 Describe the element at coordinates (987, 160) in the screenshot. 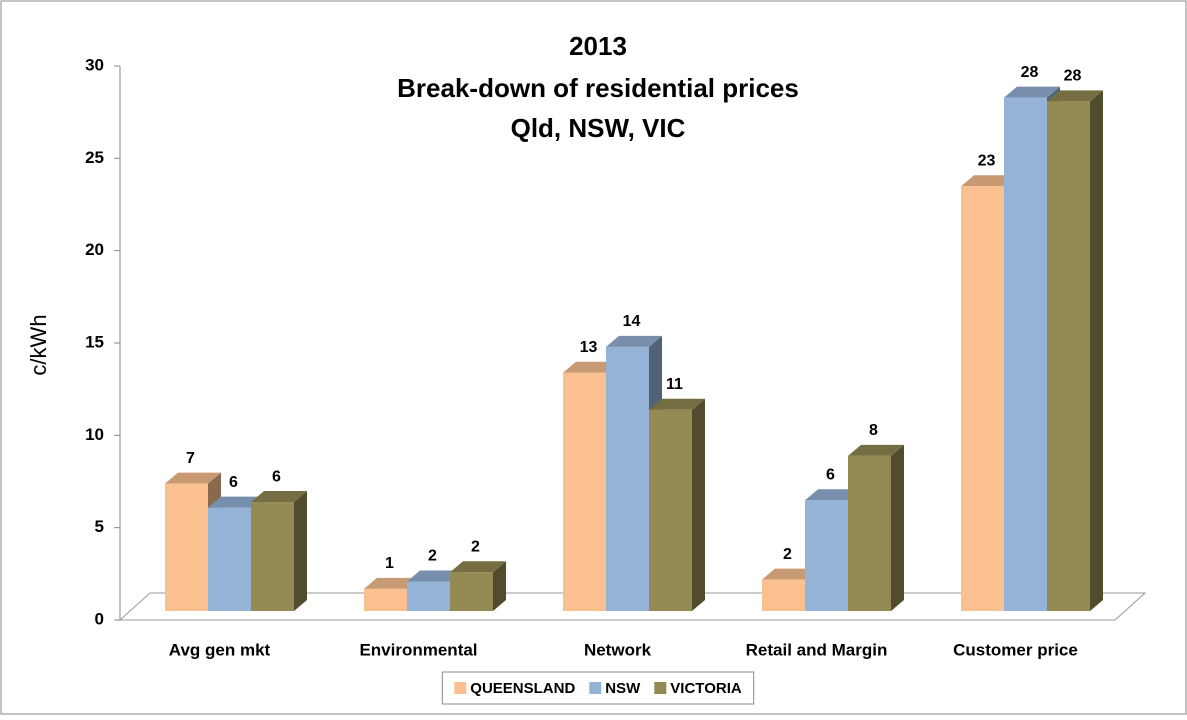

I see `data-label: 23` at that location.